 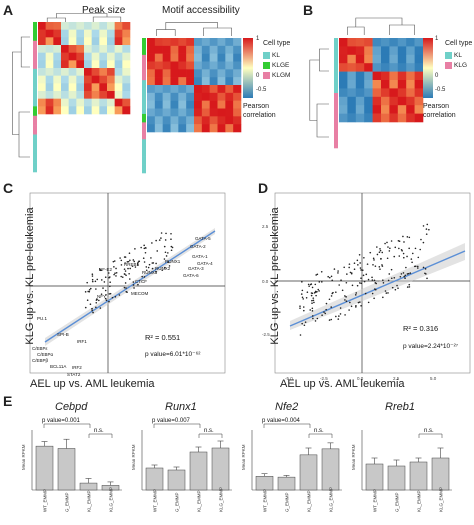 I want to click on legend-label: KLG, so click(x=461, y=65).